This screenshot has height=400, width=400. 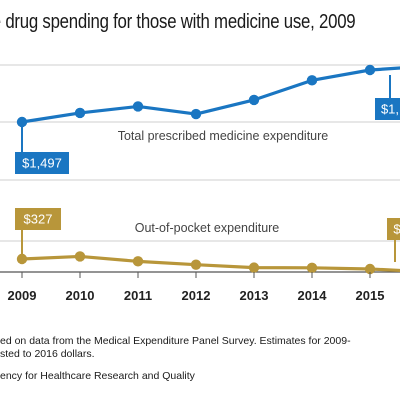 I want to click on value-label-oop-first-box, so click(x=38, y=219).